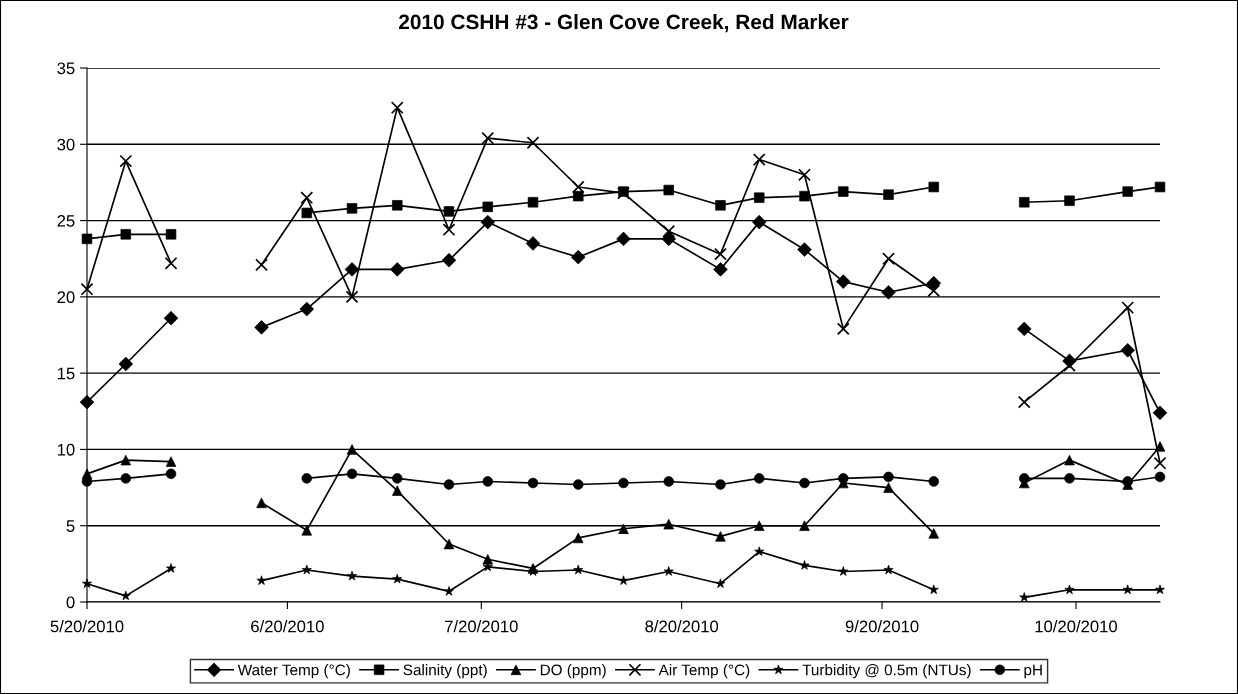 Image resolution: width=1238 pixels, height=694 pixels. Describe the element at coordinates (287, 626) in the screenshot. I see `x-tick-label: 6/20/2010` at that location.